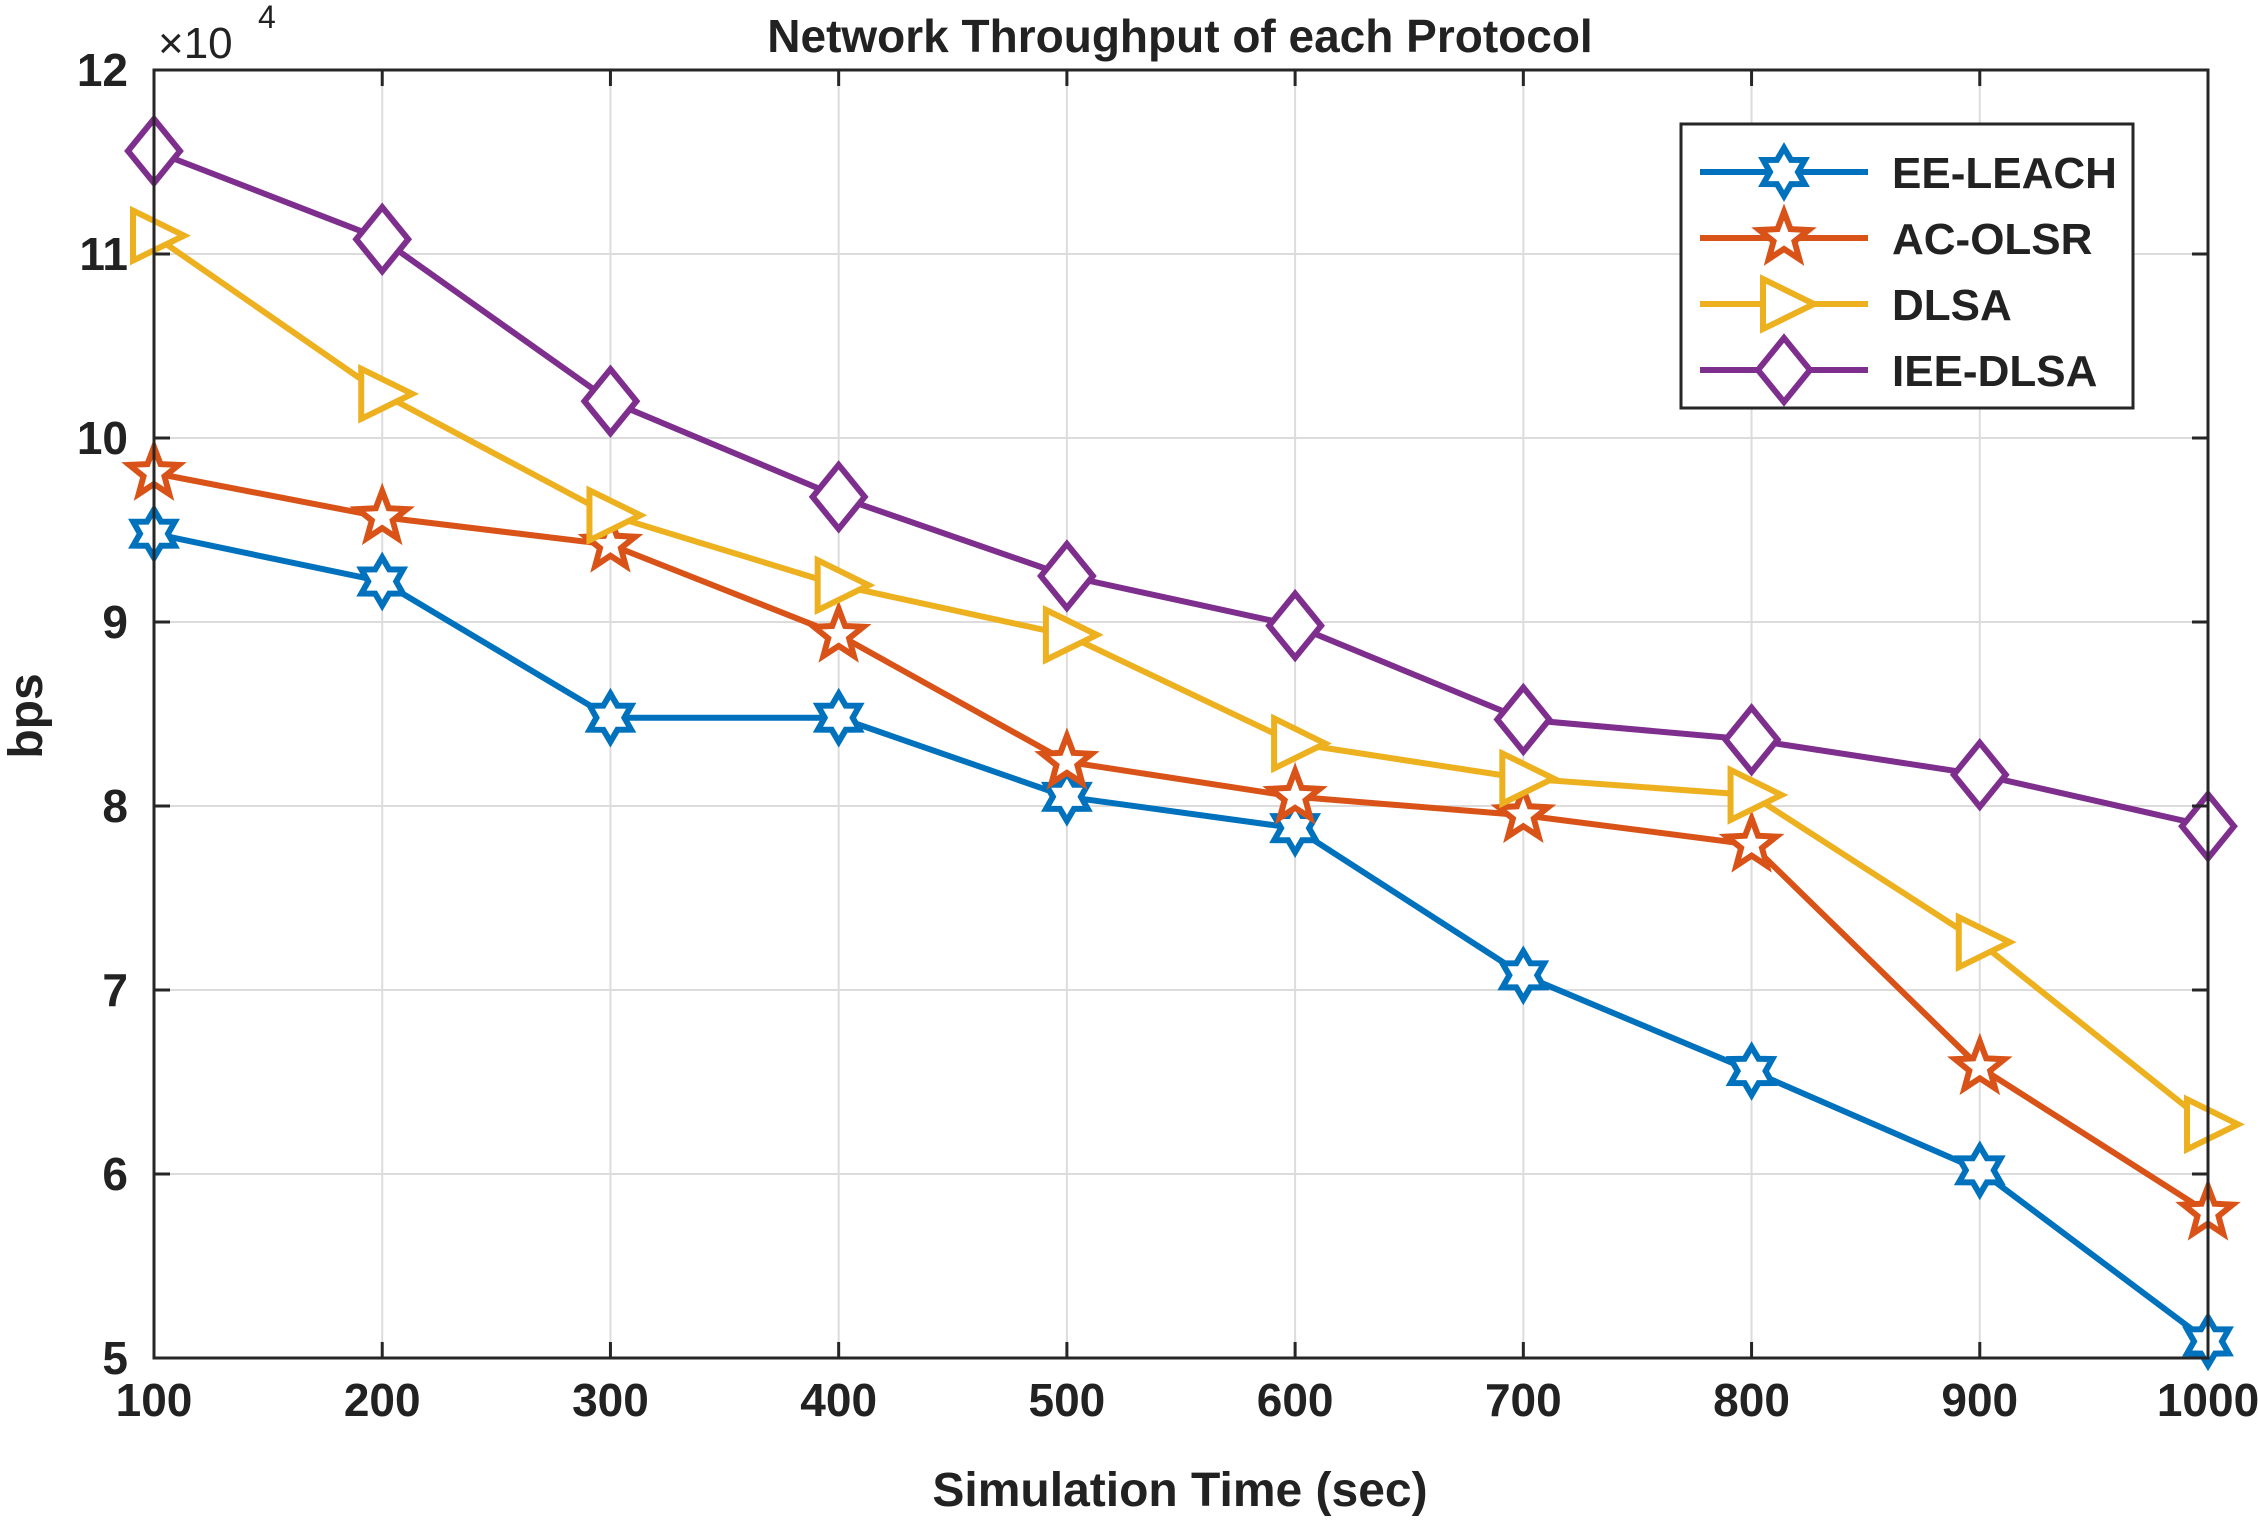 This screenshot has width=2258, height=1532. What do you see at coordinates (26, 715) in the screenshot?
I see `y-axis-label: bps` at bounding box center [26, 715].